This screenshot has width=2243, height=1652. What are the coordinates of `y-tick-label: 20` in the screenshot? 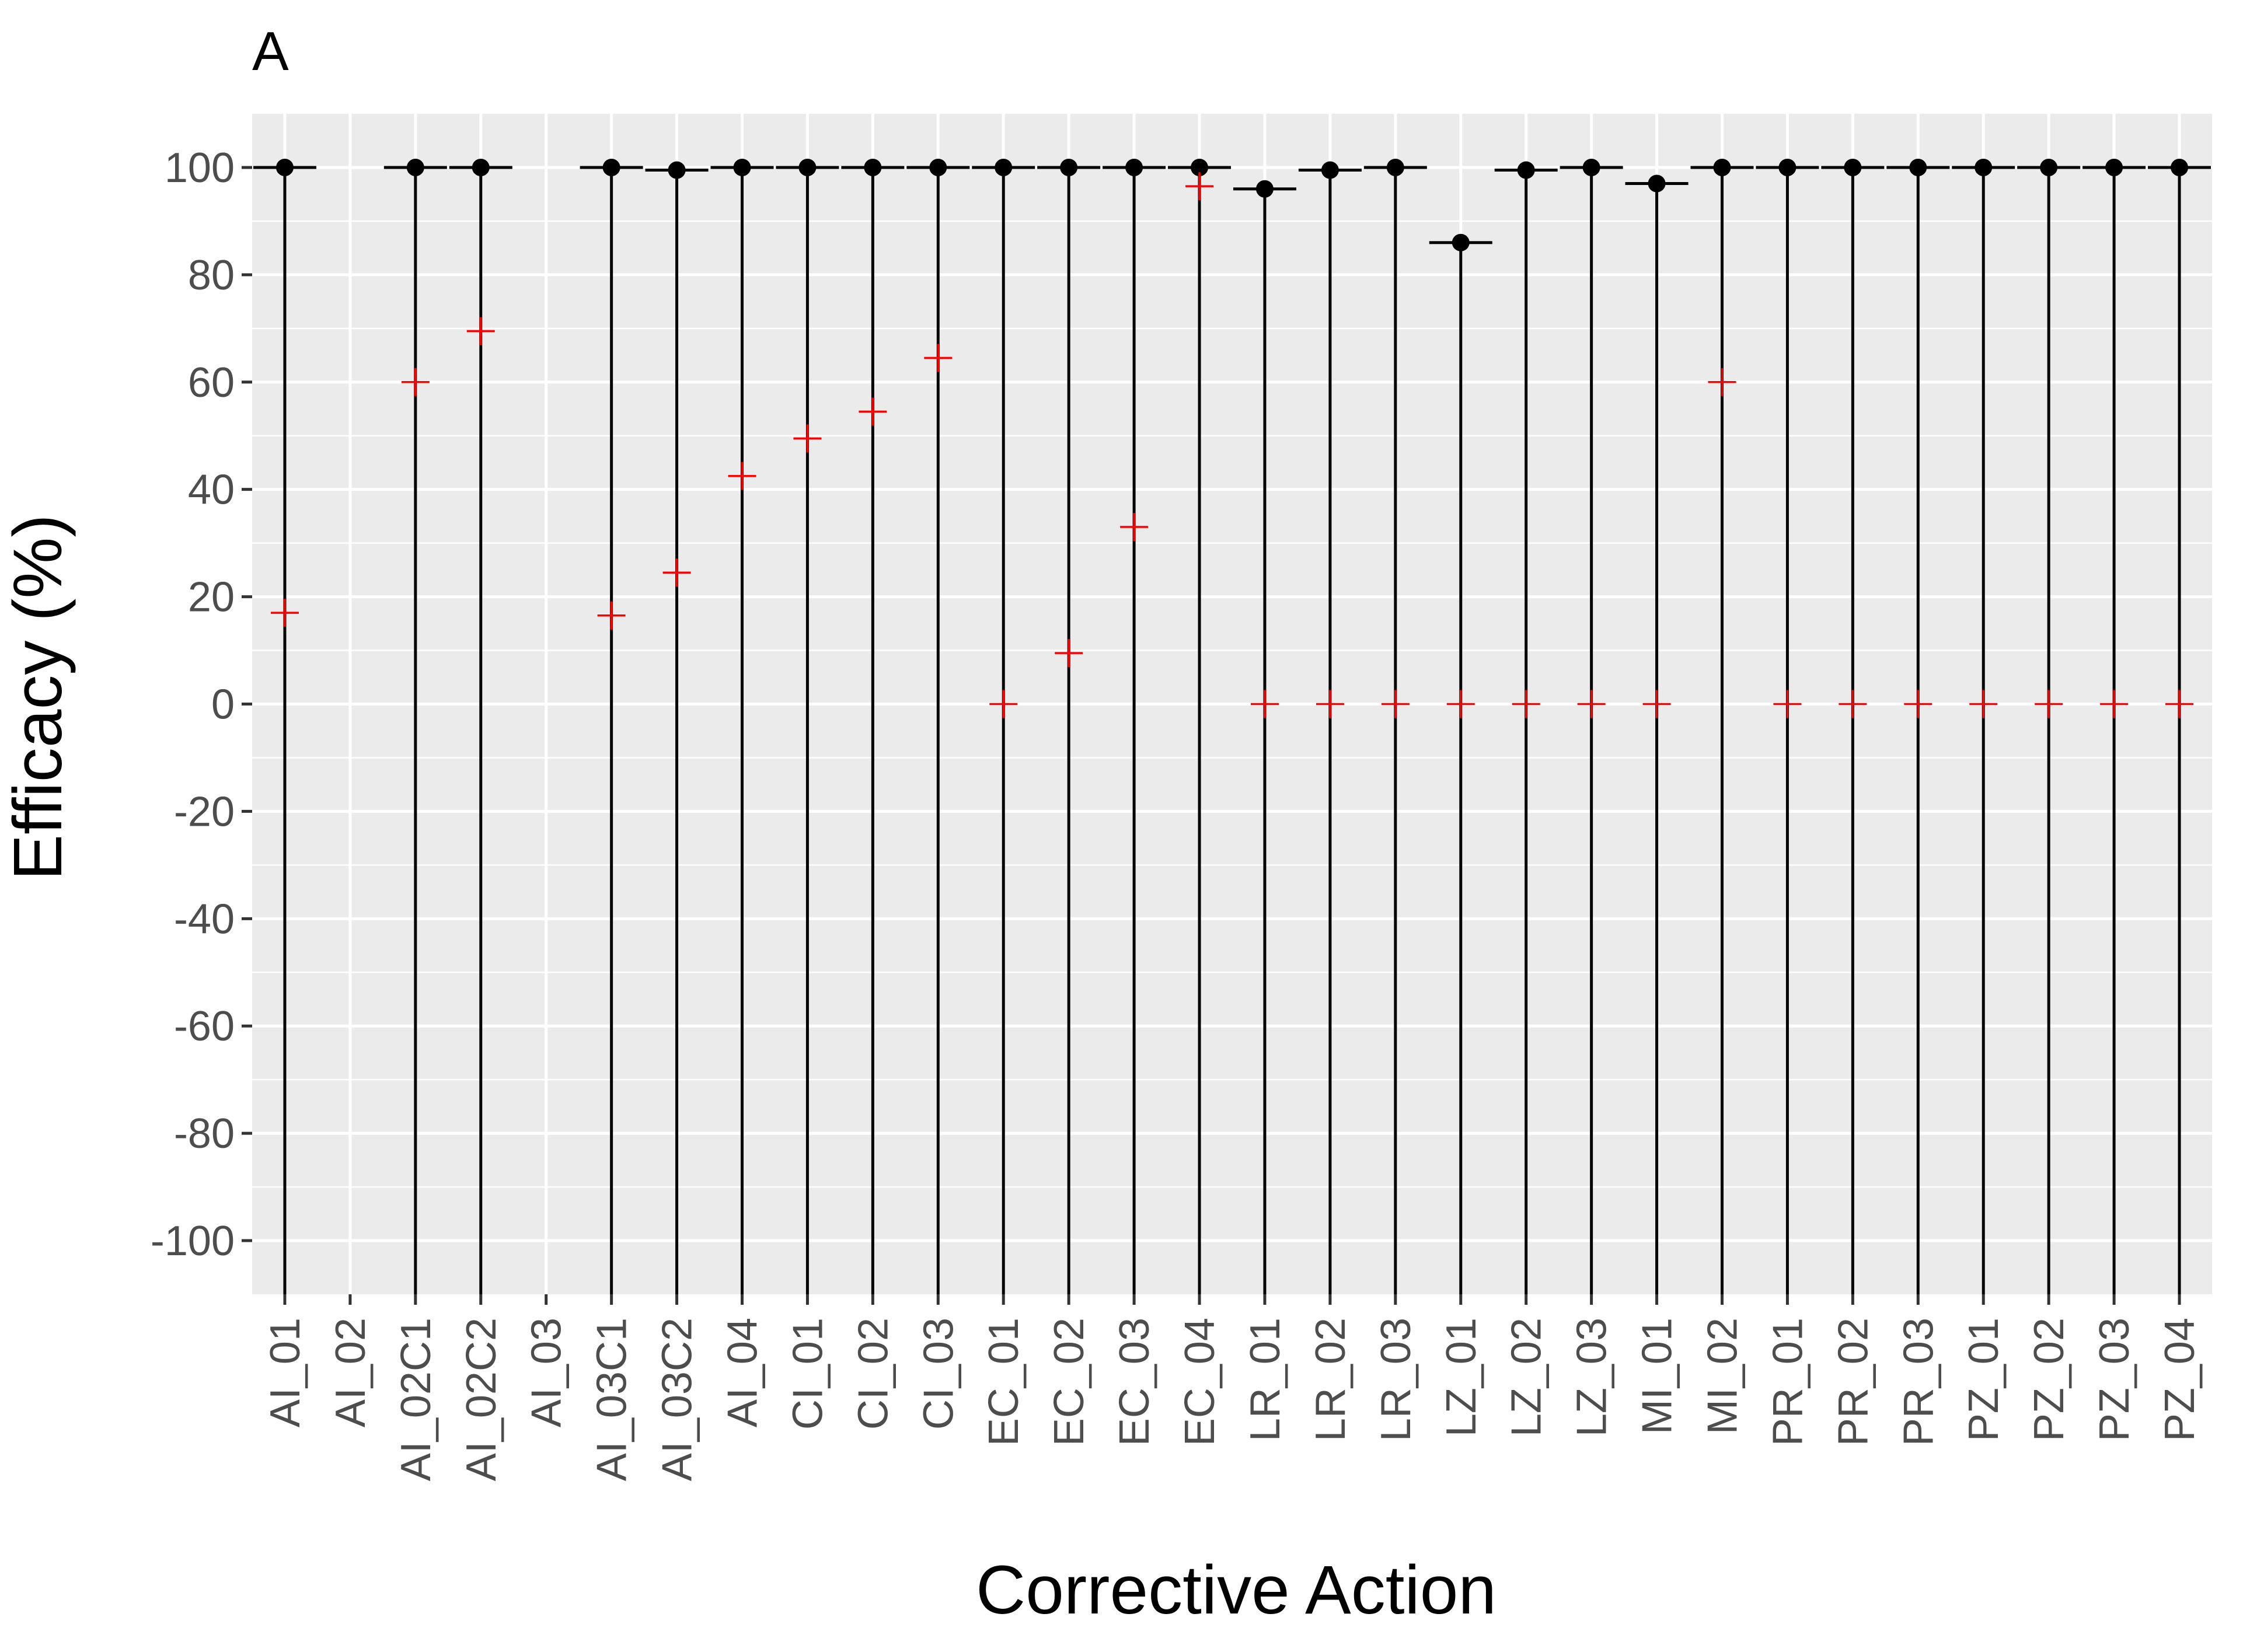 It's located at (211, 597).